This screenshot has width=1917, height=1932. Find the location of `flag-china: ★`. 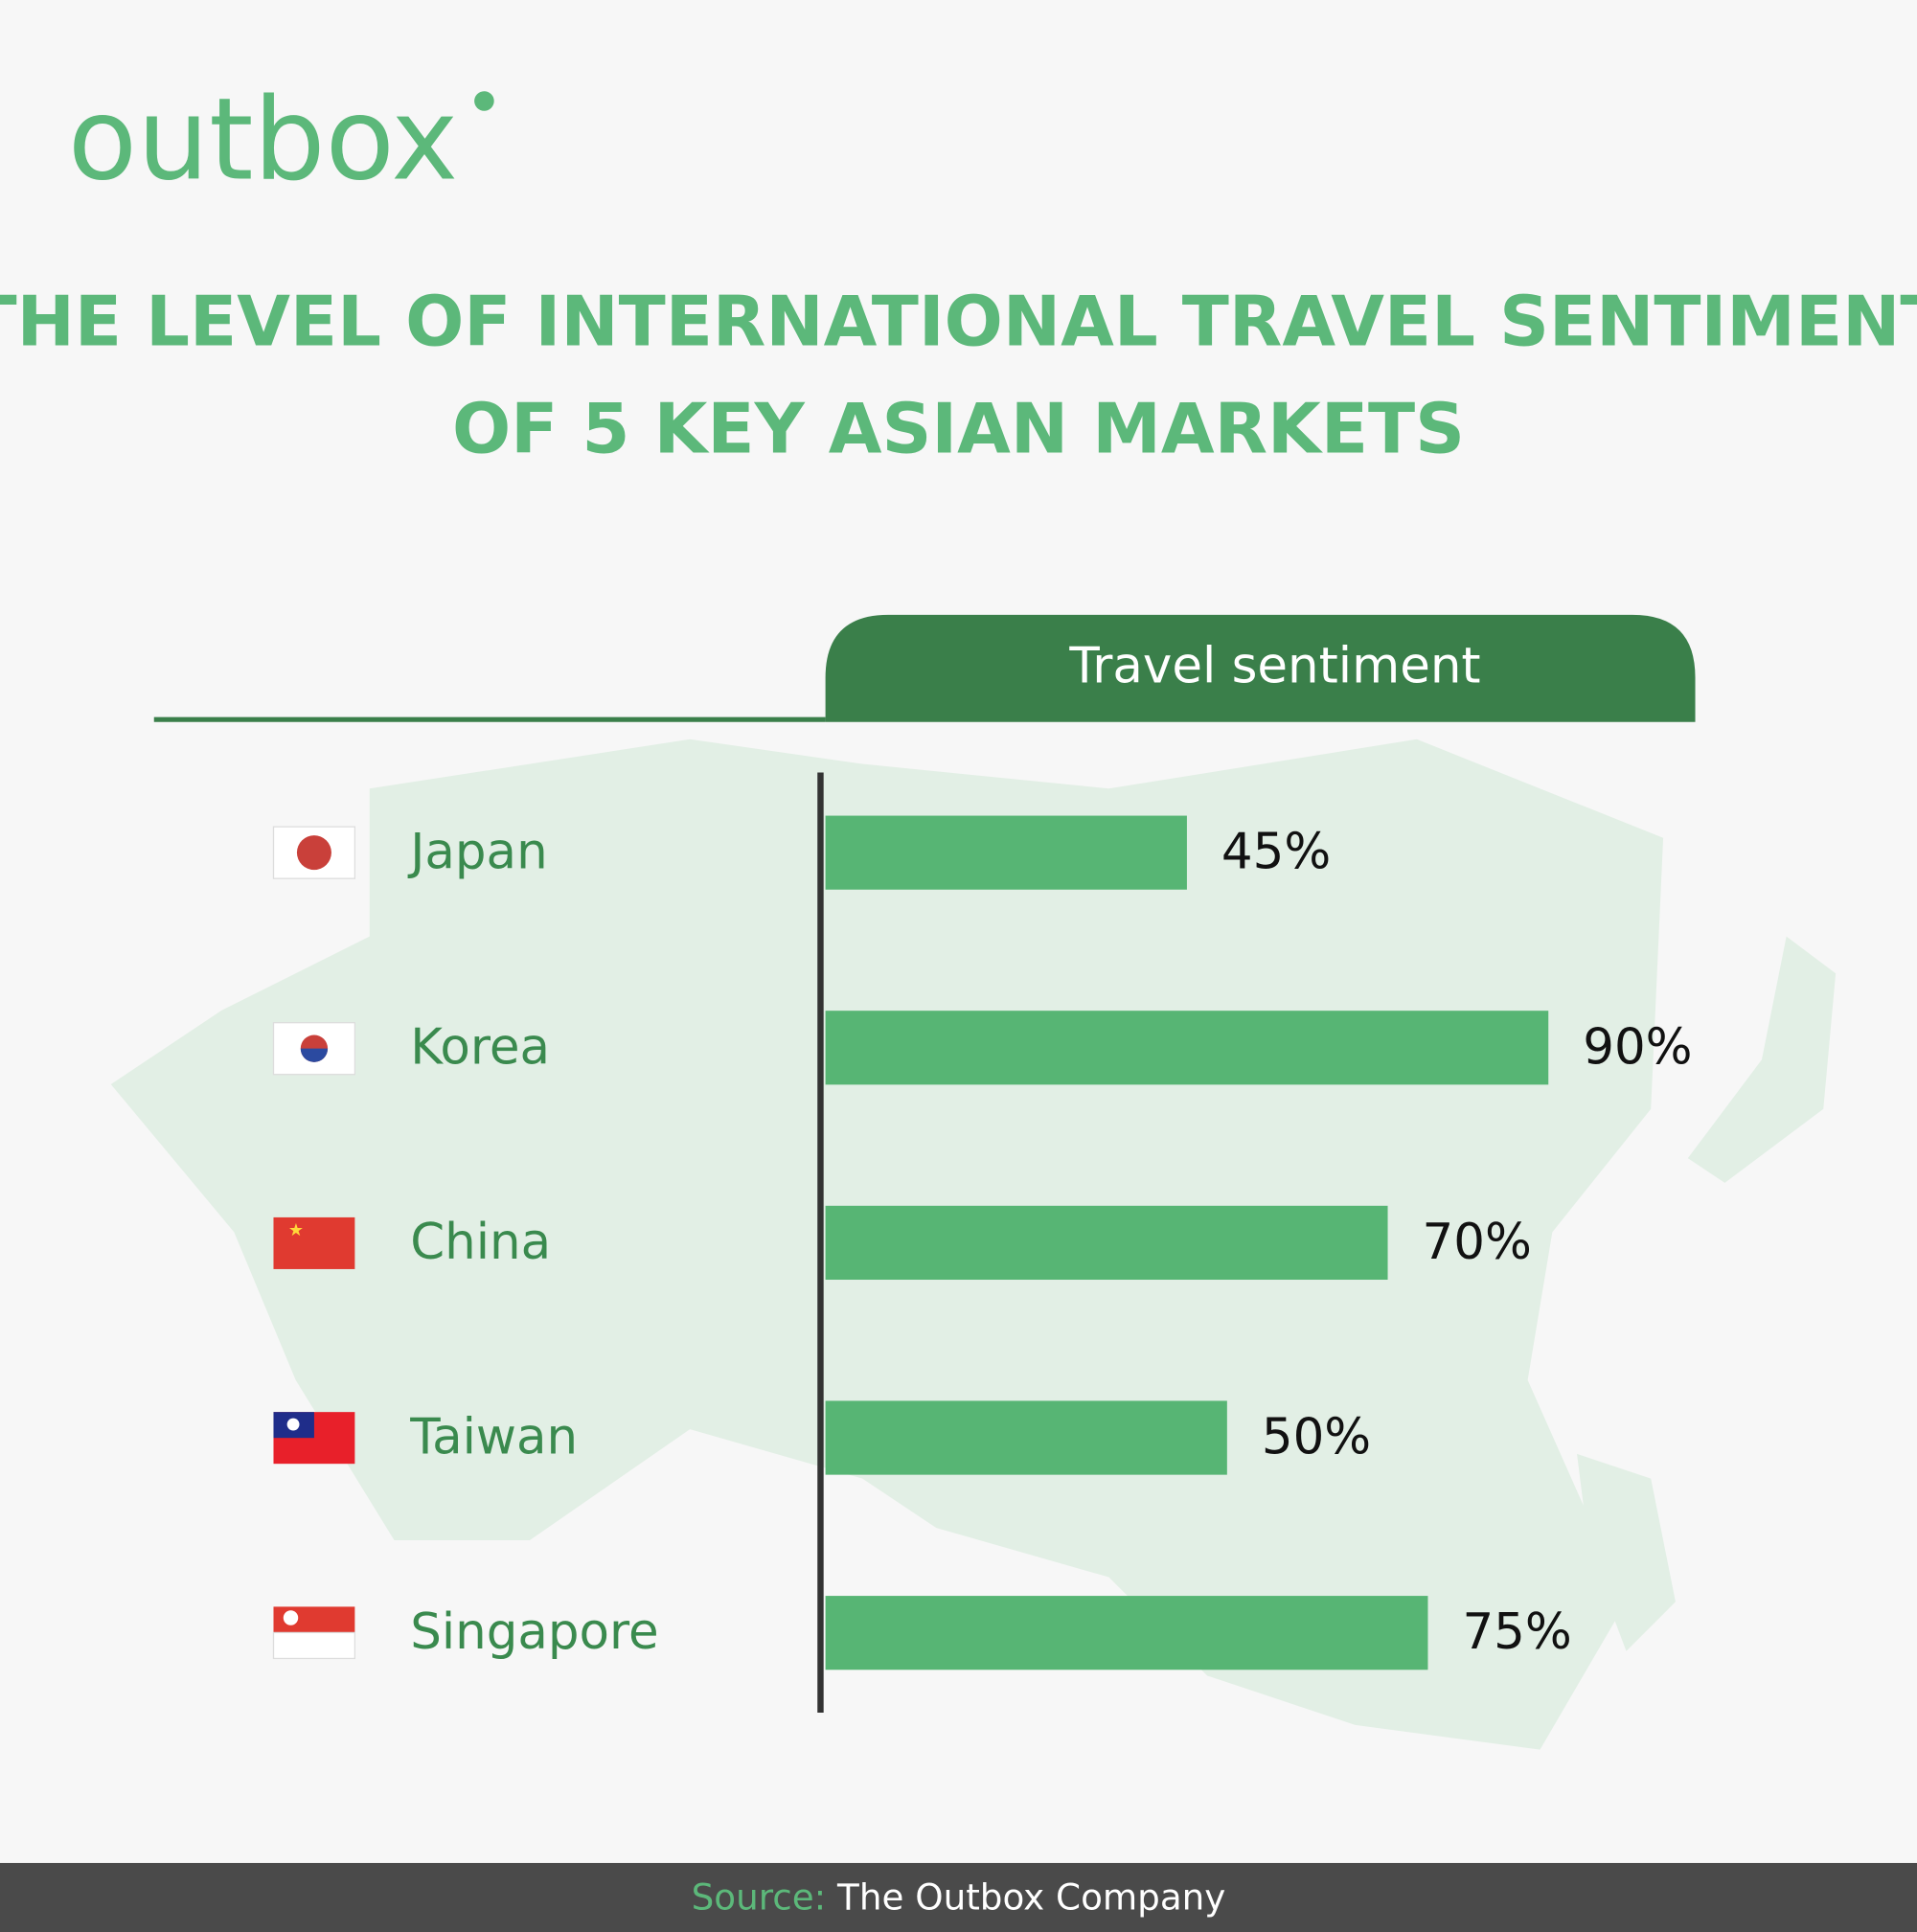

flag-china: ★ is located at coordinates (314, 1242).